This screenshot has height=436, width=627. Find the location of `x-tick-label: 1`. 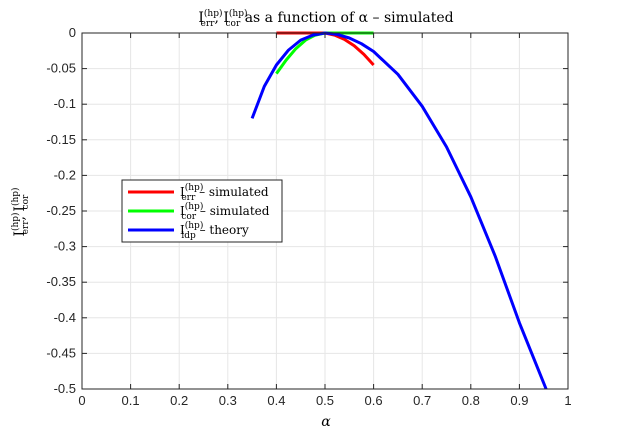

x-tick-label: 1 is located at coordinates (567, 400).